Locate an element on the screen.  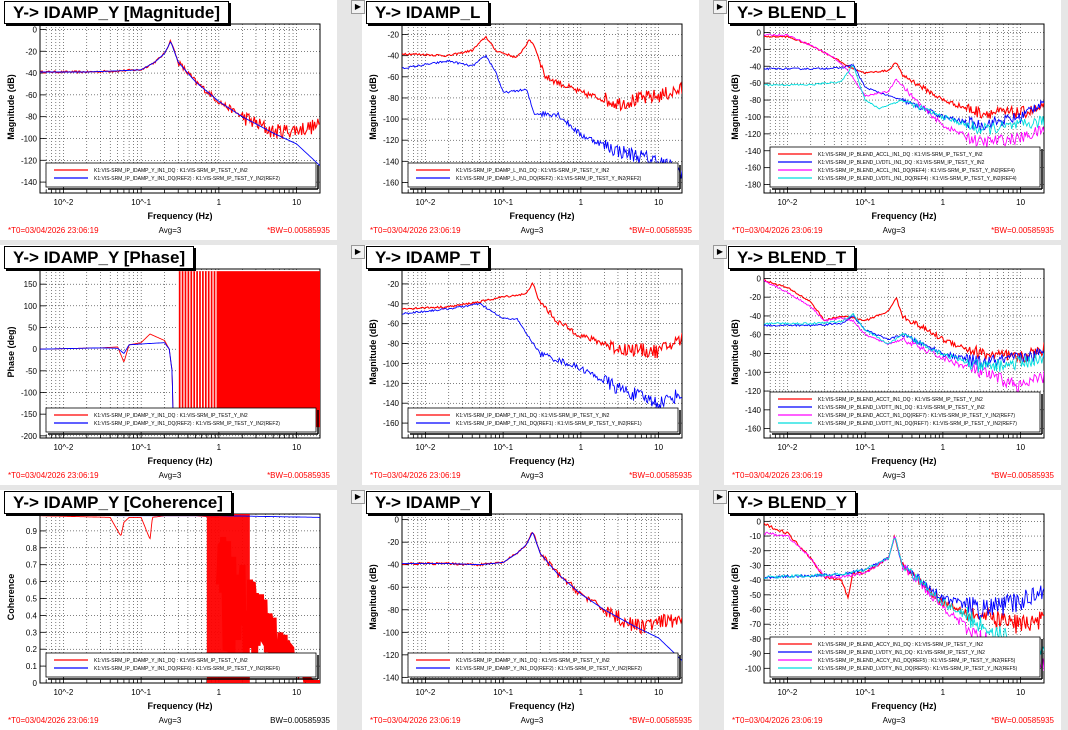
legend: K1:VIS-SRM_IP_BLEND_ACCY_IN1_DQ is located at coordinates (906, 658).